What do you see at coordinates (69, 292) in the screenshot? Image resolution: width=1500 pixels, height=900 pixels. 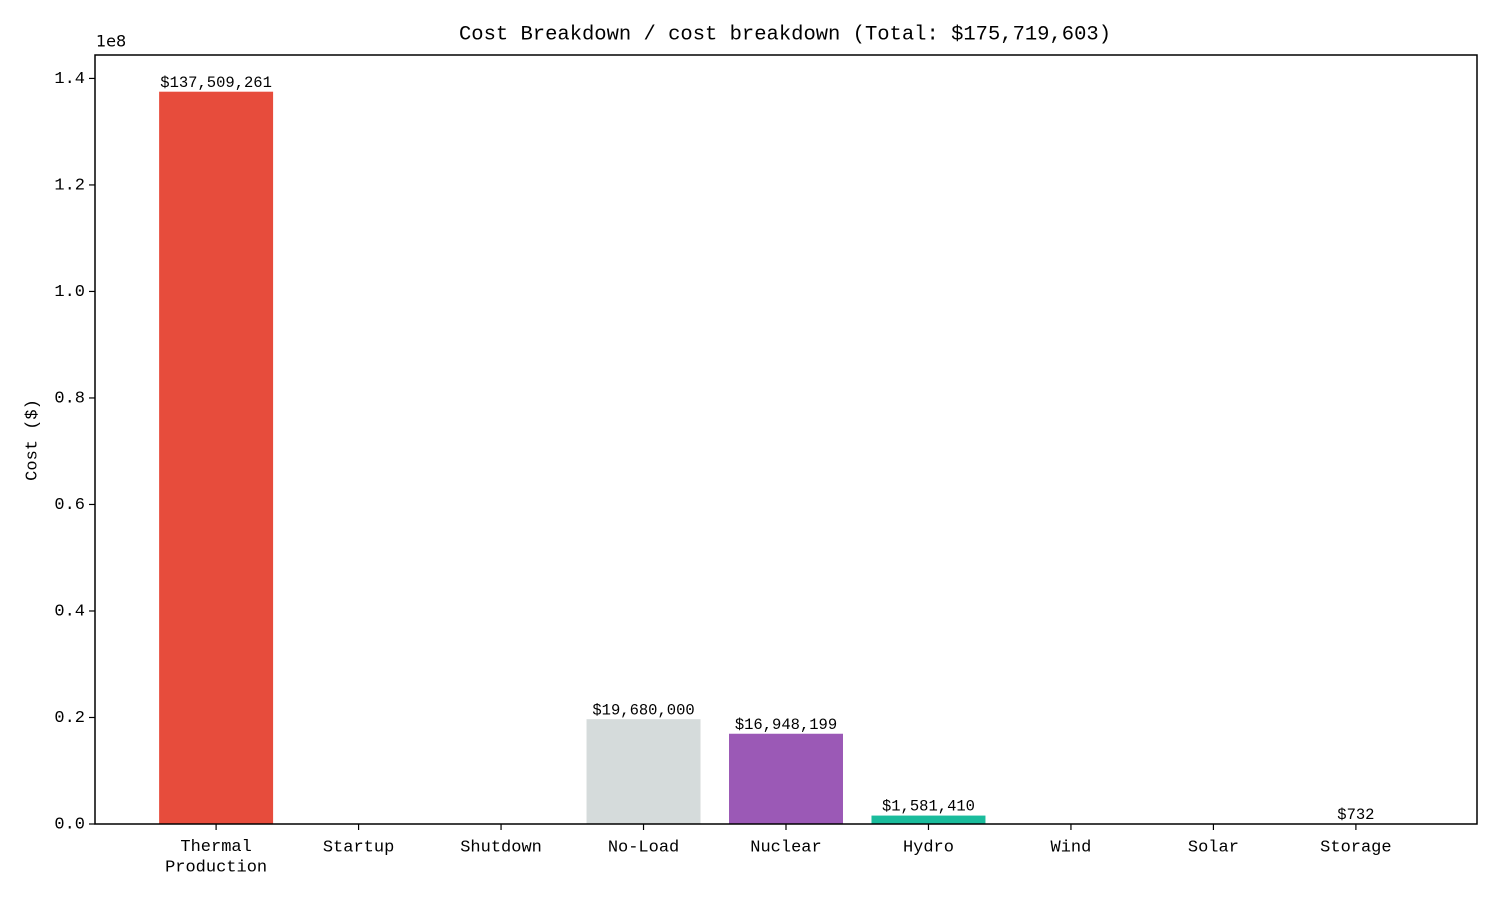 I see `y-tick-label: 1.0` at bounding box center [69, 292].